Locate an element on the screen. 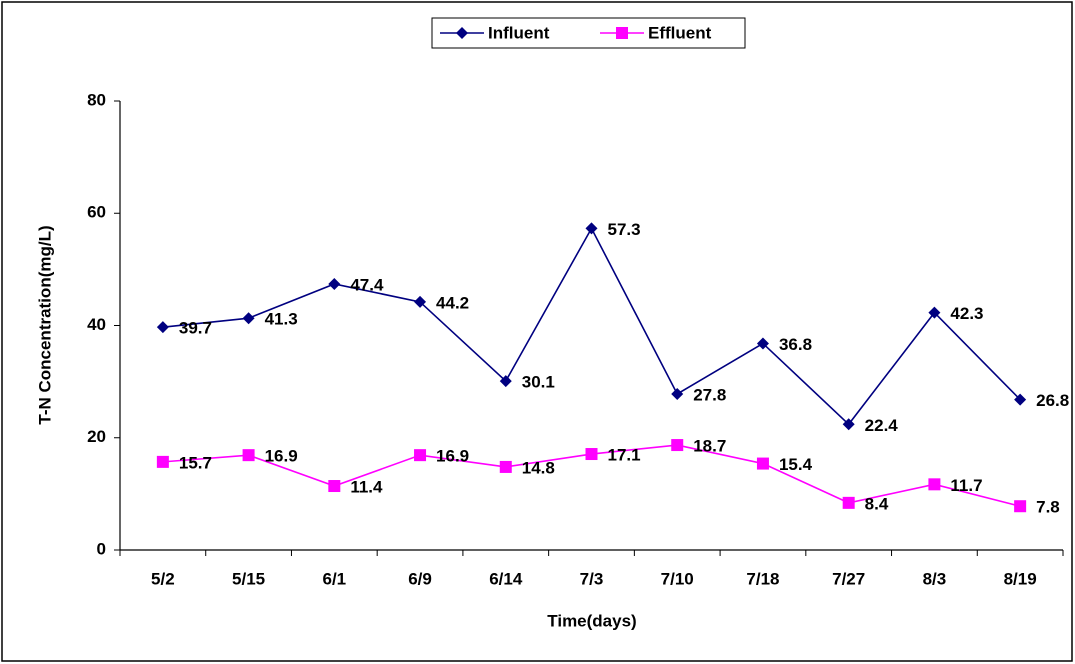  data-label: 7.8 is located at coordinates (1048, 507).